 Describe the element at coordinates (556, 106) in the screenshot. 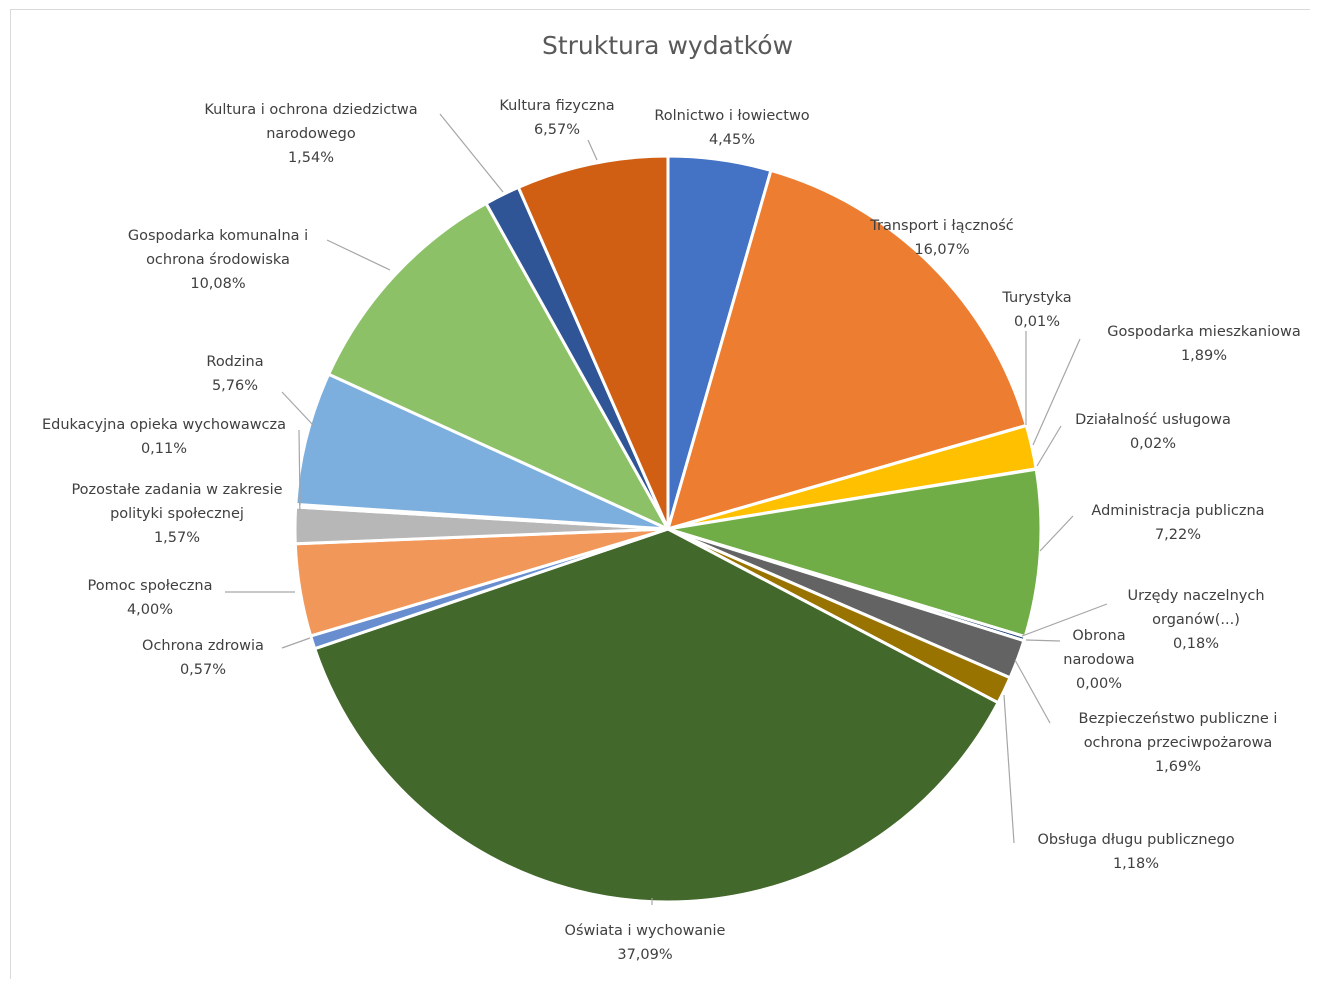

I see `slice-label-name: Kultura fizyczna` at that location.